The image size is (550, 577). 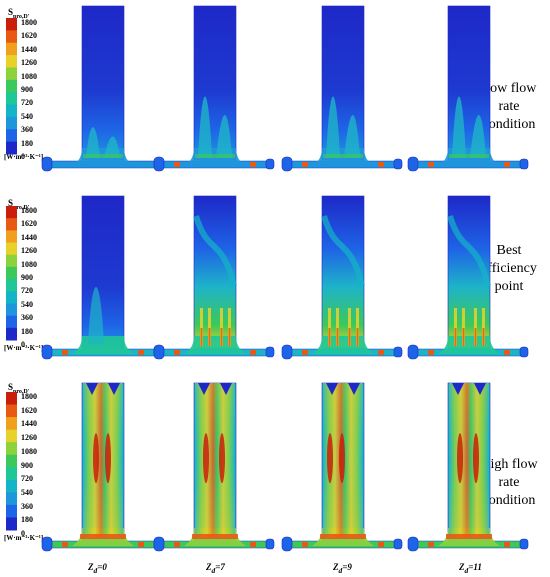 What do you see at coordinates (470, 568) in the screenshot?
I see `column-label-zd-11: Zd=11` at bounding box center [470, 568].